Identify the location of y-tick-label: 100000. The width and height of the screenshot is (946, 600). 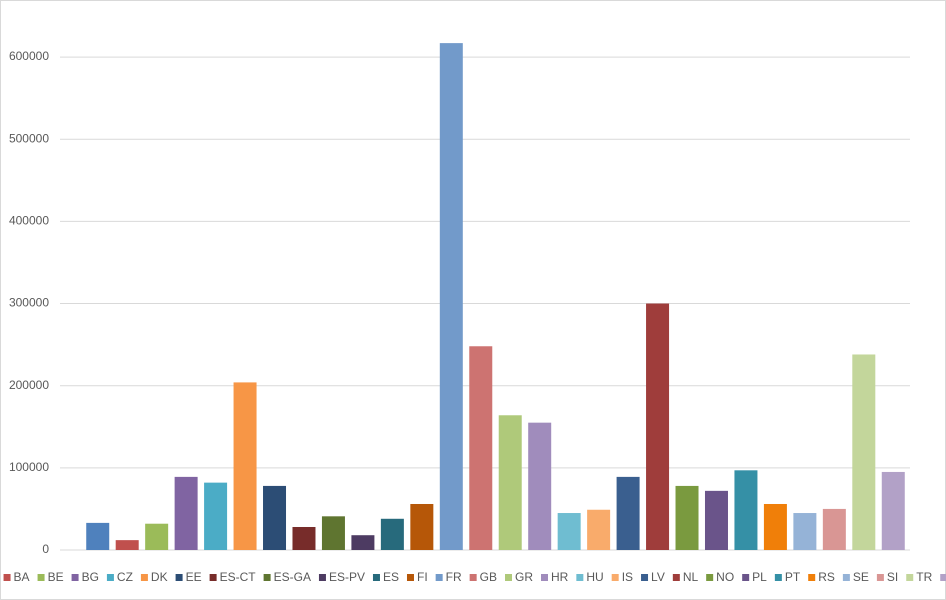
(29, 467).